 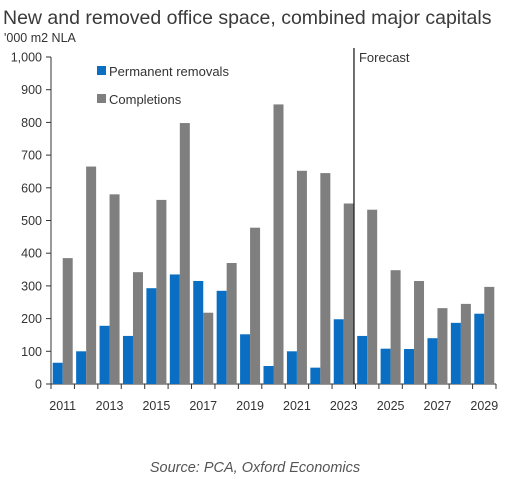 I want to click on y-tick-label: 800, so click(x=31, y=123).